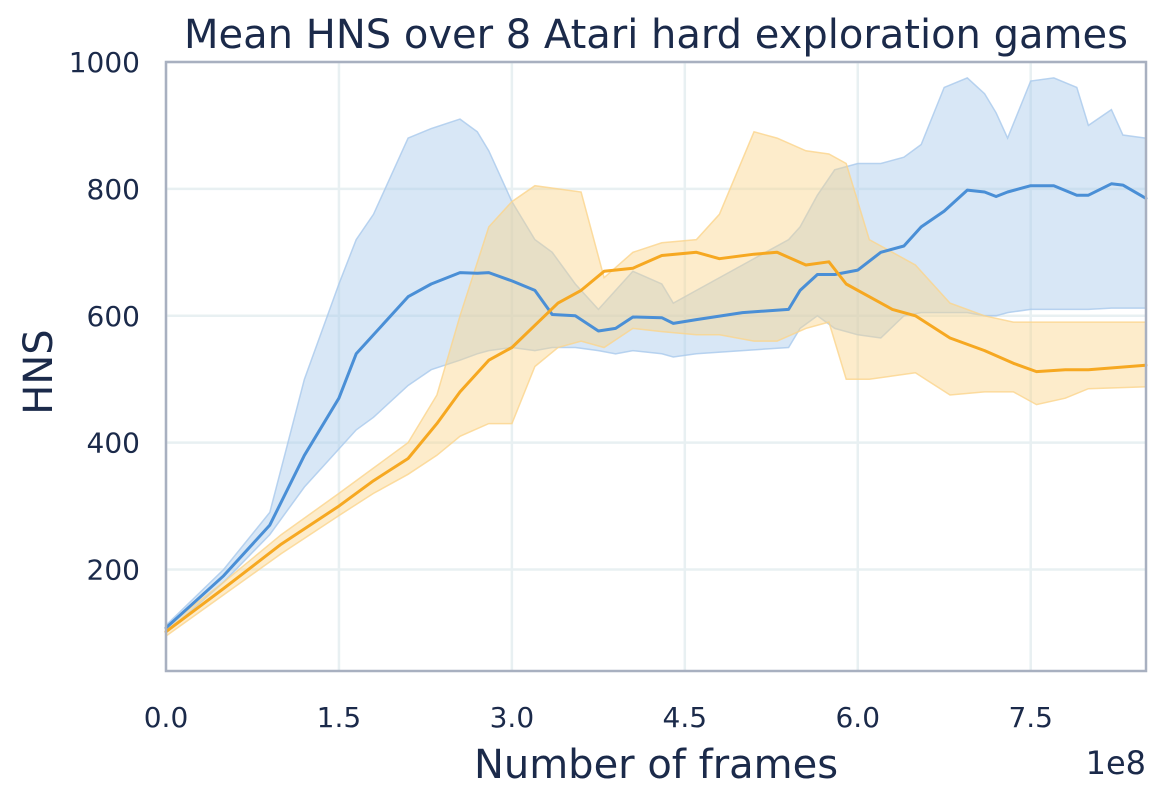 The width and height of the screenshot is (1161, 802). I want to click on x-tick-label: 7.5, so click(1030, 717).